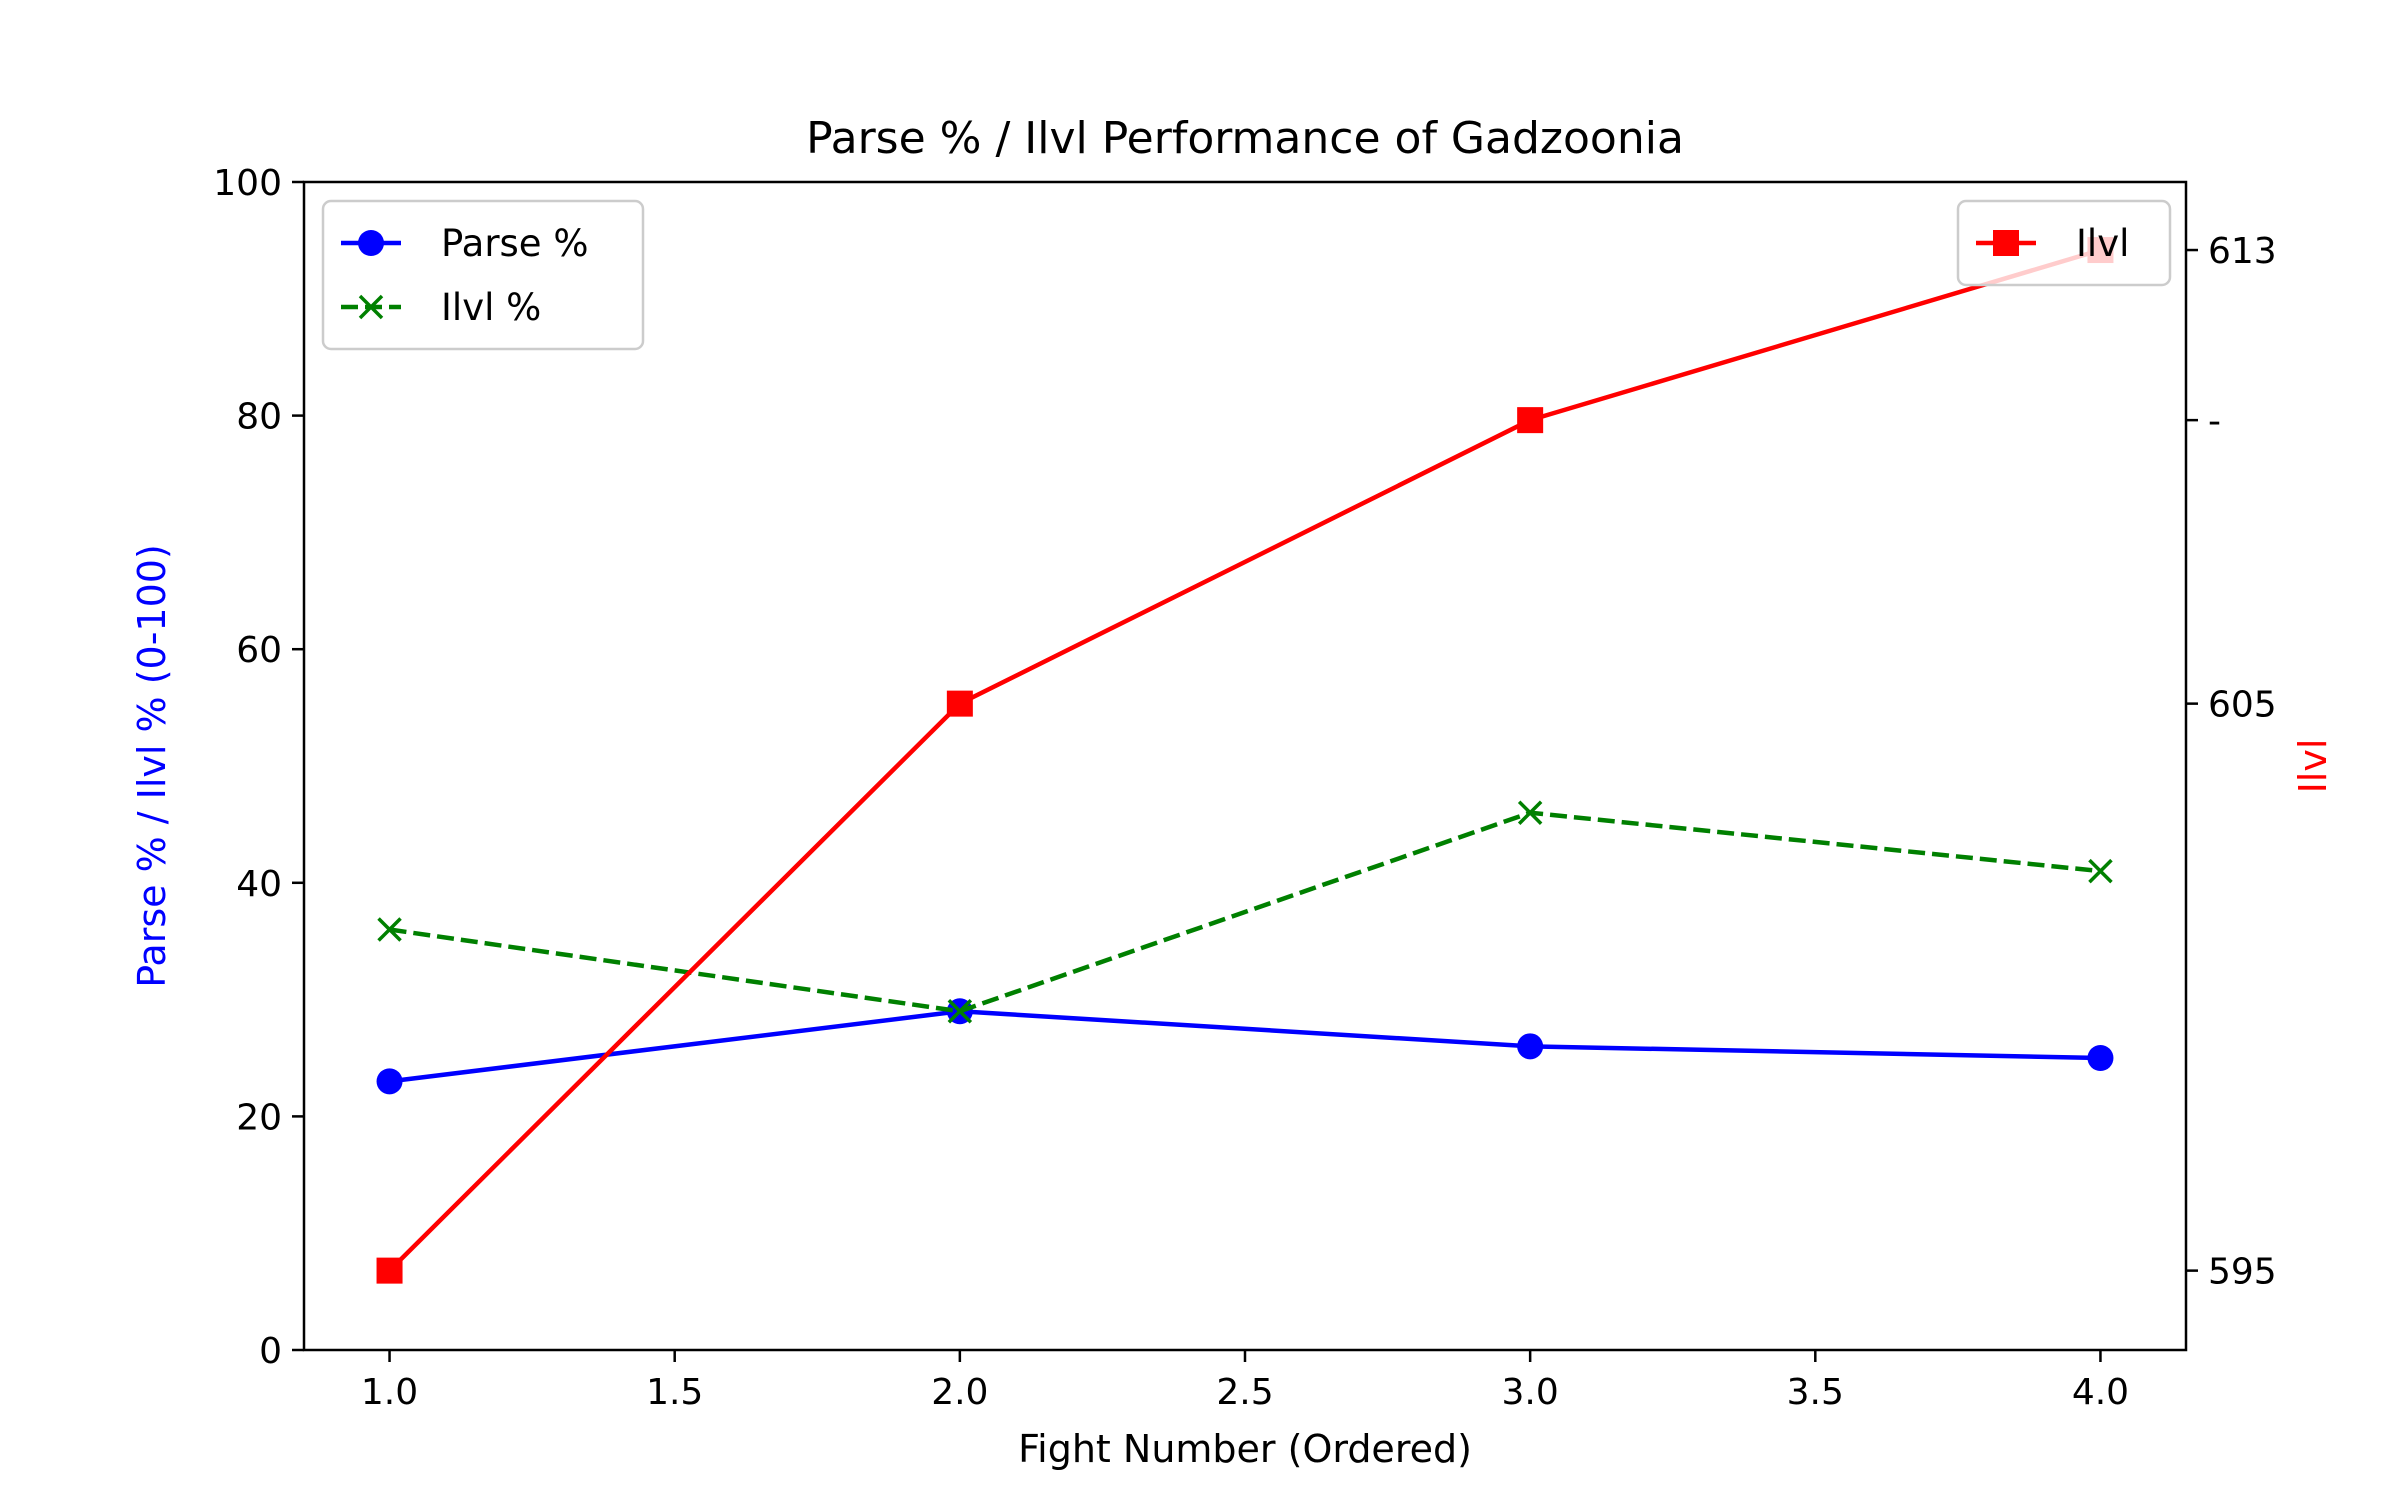  Describe the element at coordinates (259, 650) in the screenshot. I see `y-left-tick-label: 60` at that location.